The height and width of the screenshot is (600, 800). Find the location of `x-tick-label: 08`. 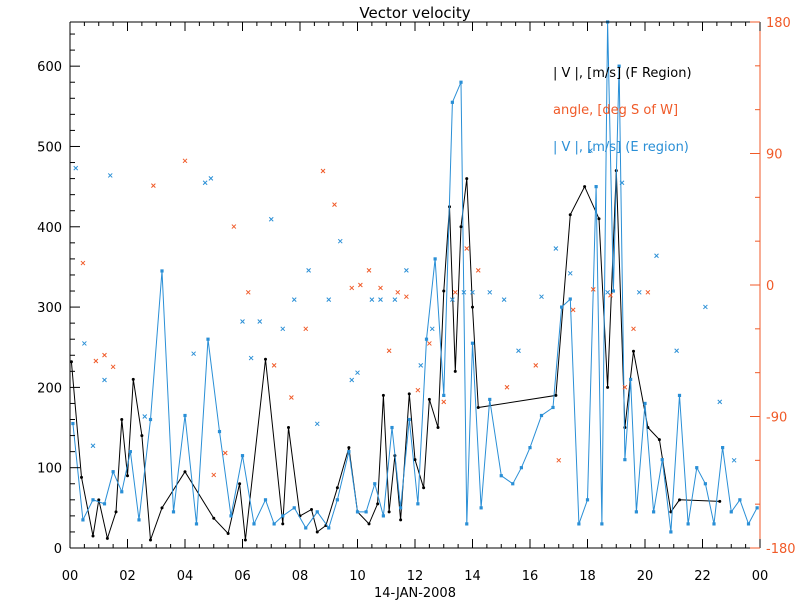

x-tick-label: 08 is located at coordinates (300, 576).